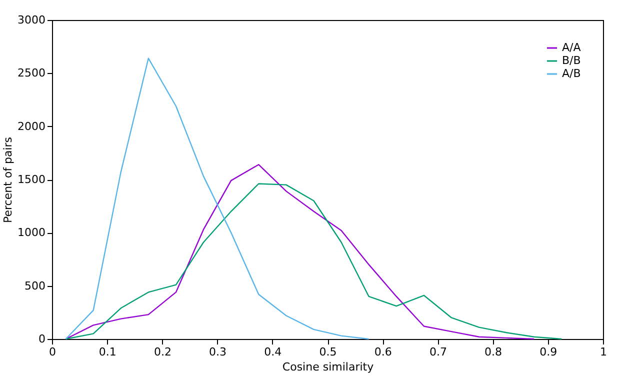  I want to click on x-tick-label: 0.2, so click(163, 352).